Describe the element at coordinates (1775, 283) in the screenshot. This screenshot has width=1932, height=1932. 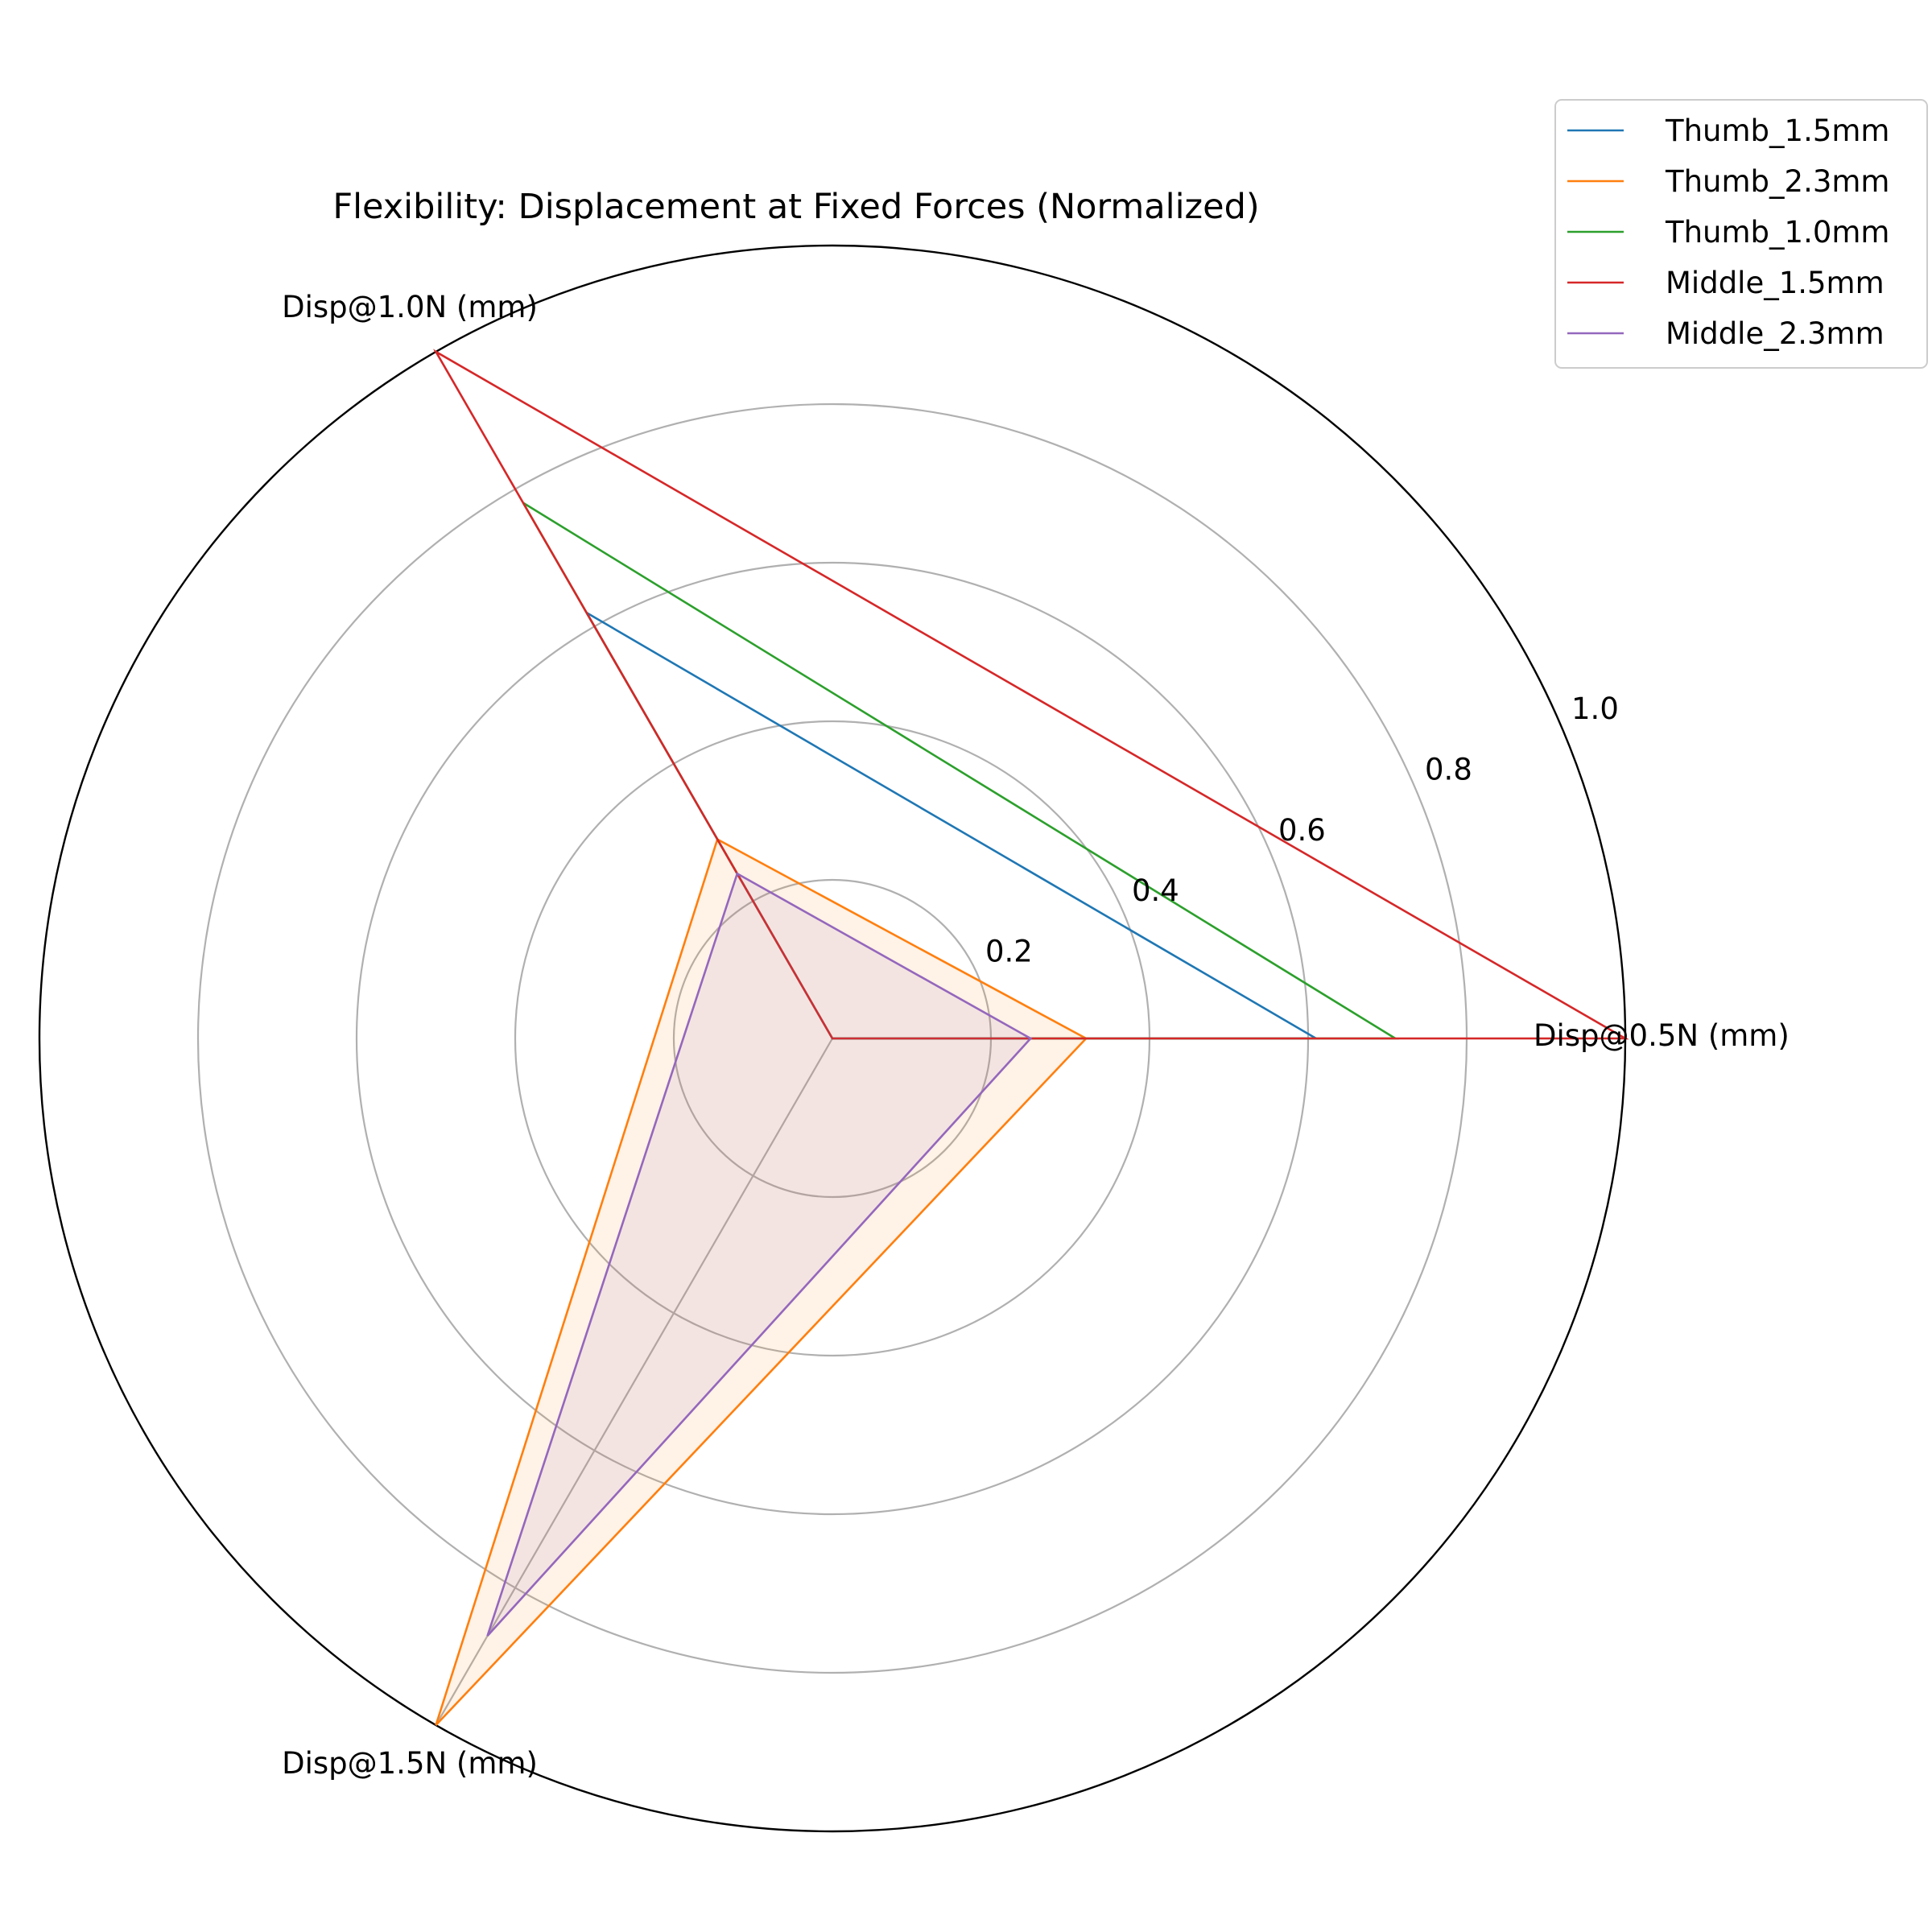
I see `legend-label: Middle_1.5mm` at that location.